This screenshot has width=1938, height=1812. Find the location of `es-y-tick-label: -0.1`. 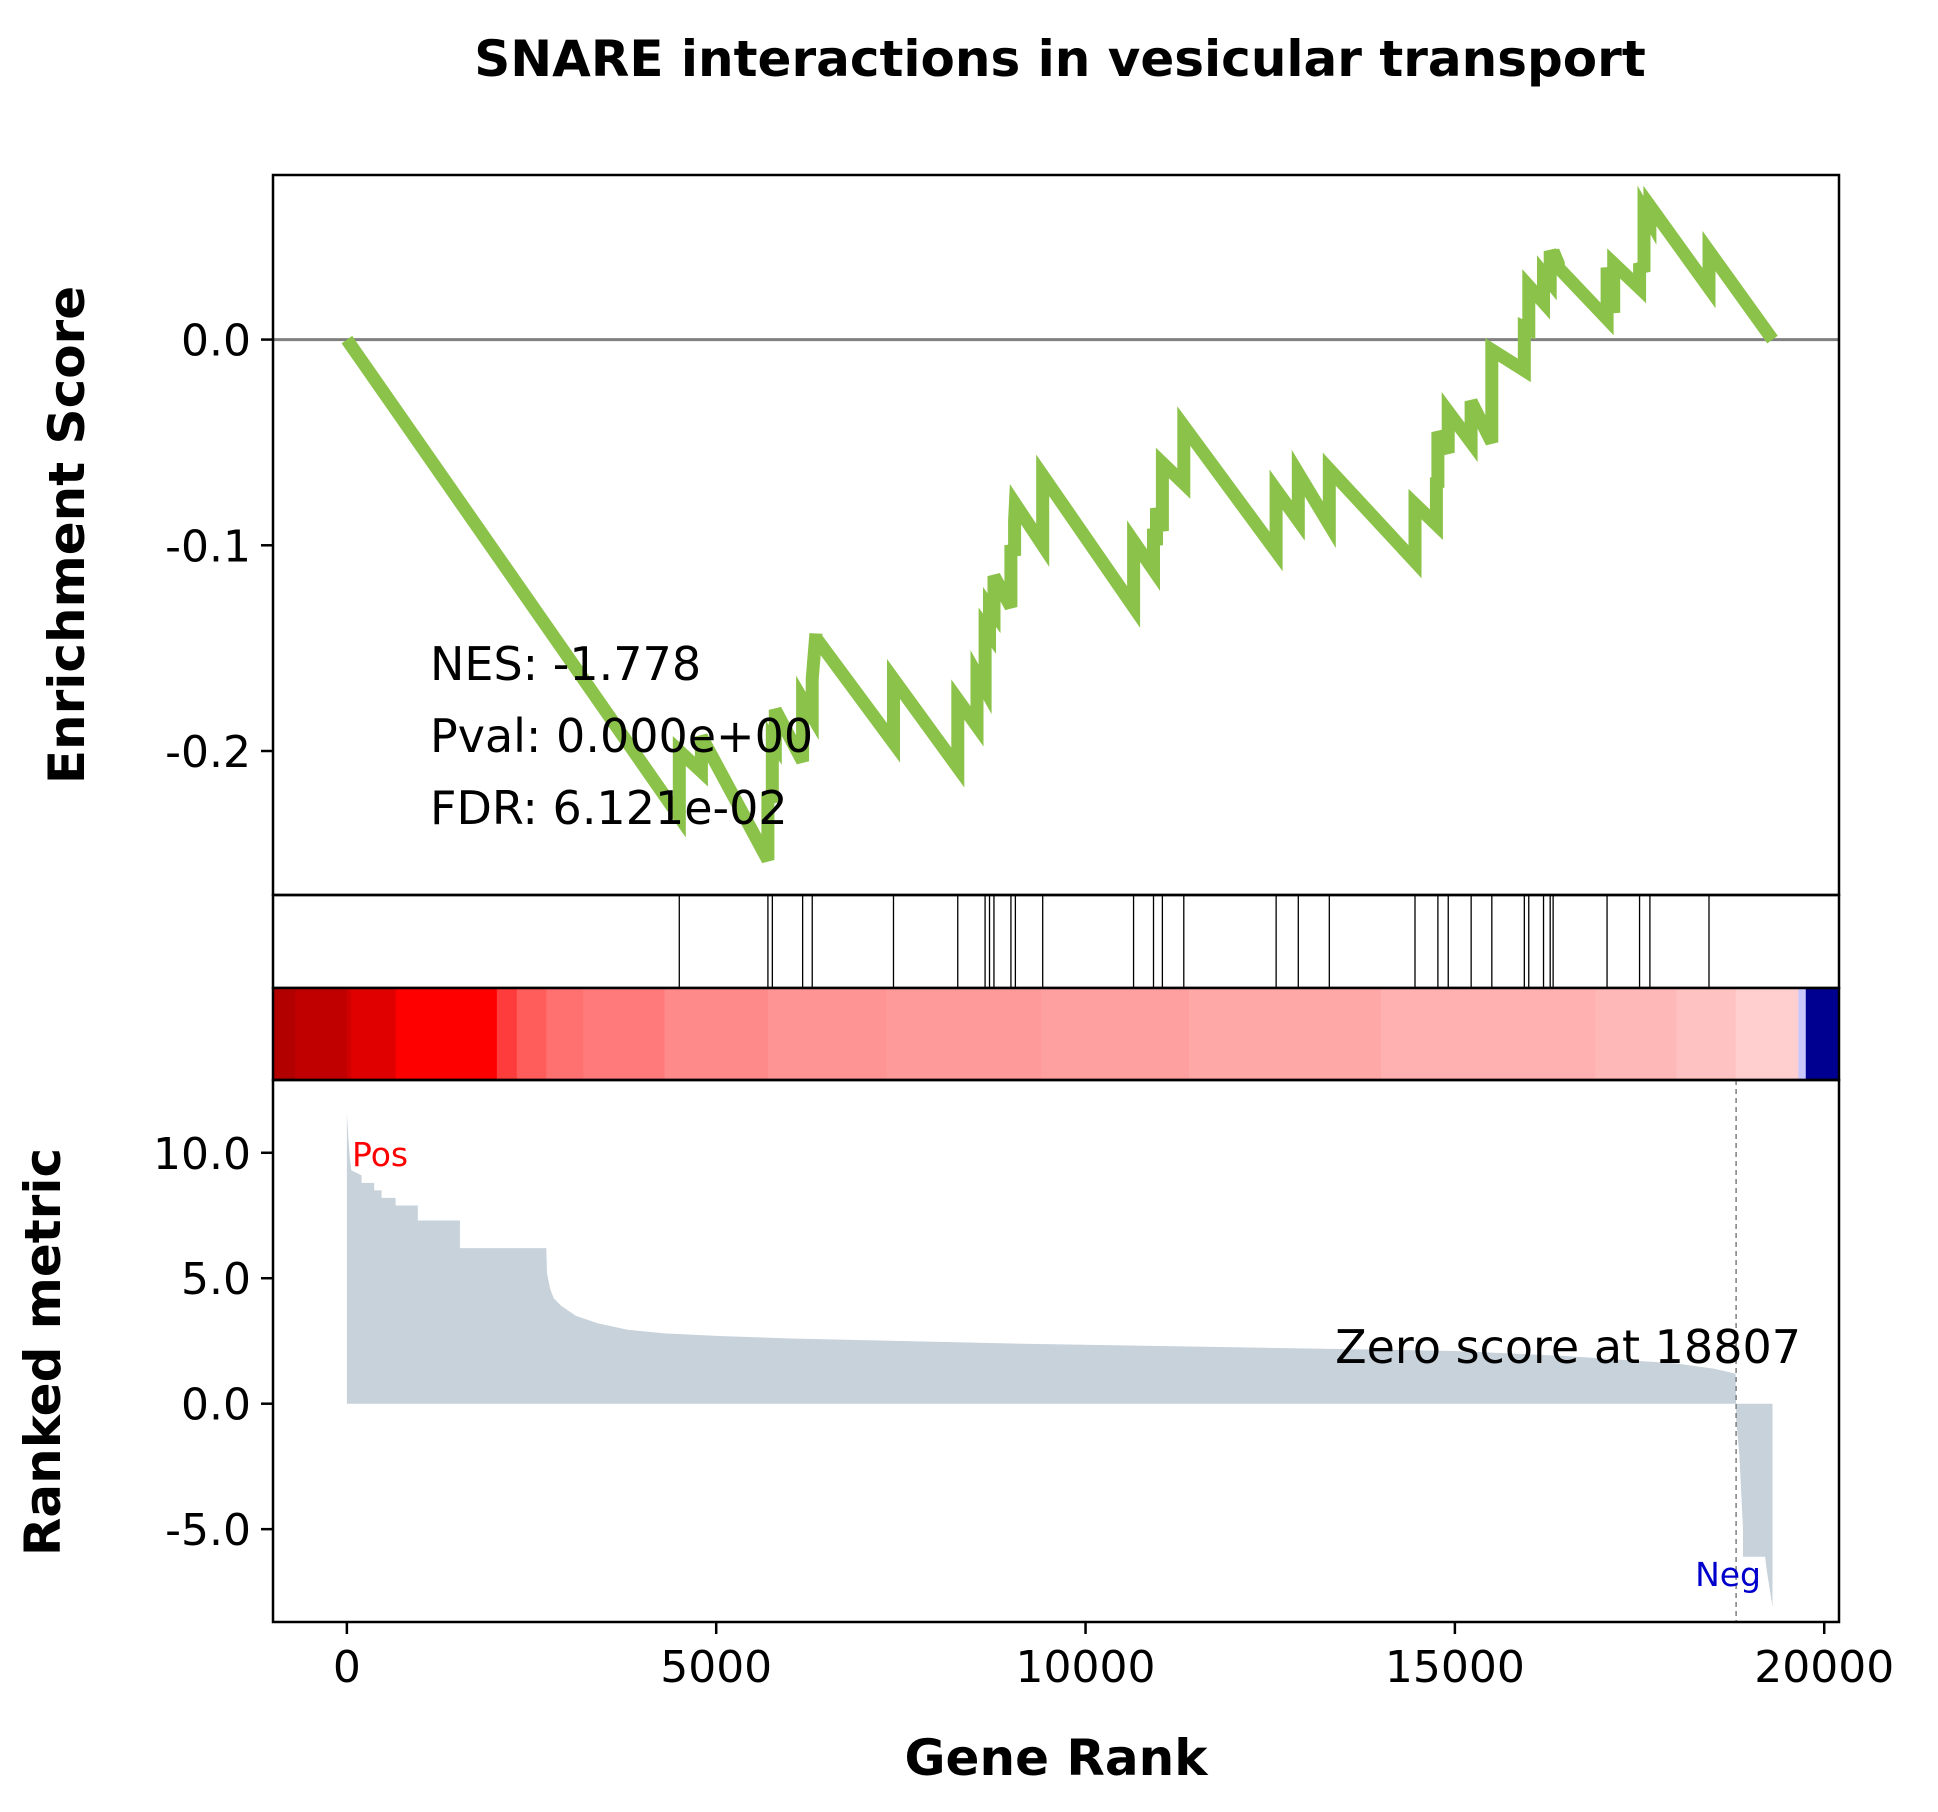

es-y-tick-label: -0.1 is located at coordinates (208, 546).